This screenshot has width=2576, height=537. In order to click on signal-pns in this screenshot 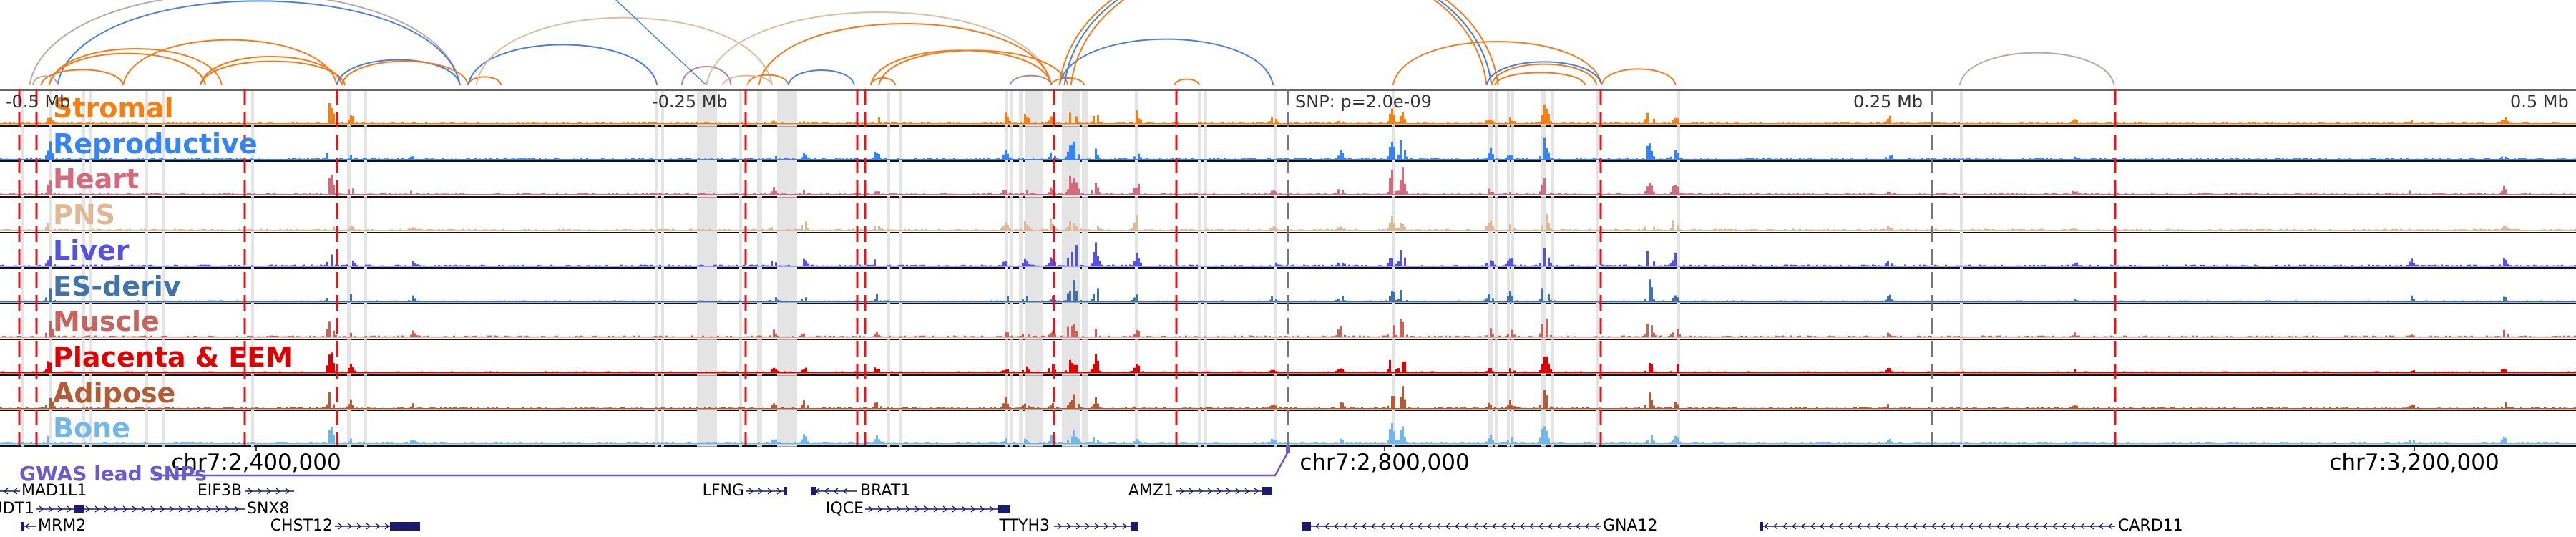, I will do `click(1289, 222)`.